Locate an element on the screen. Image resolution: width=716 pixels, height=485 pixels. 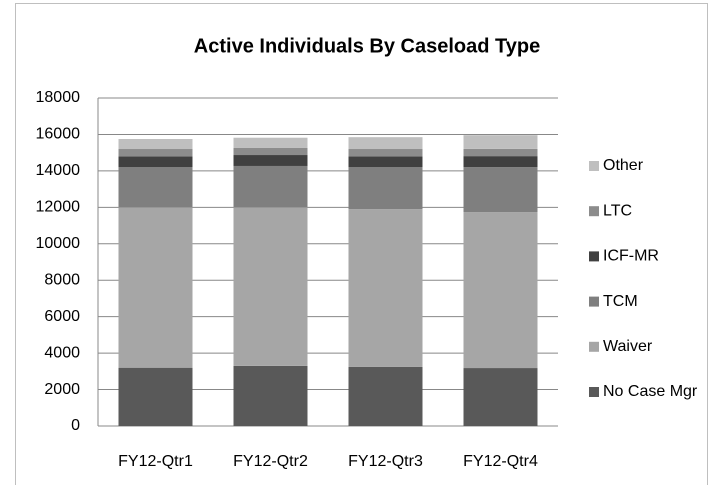
x-tick-label: FY12-Qtr4 is located at coordinates (500, 461).